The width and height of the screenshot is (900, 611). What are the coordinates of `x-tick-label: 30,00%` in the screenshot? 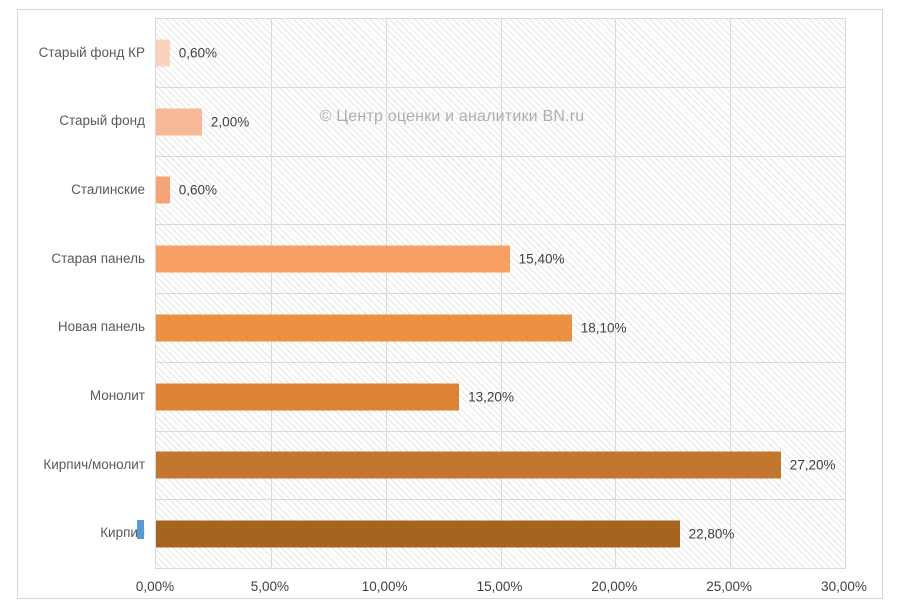 It's located at (844, 586).